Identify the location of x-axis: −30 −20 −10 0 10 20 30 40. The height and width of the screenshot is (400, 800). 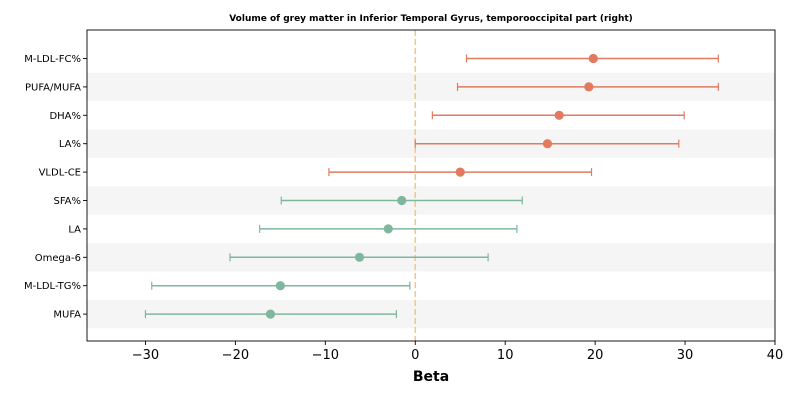
(458, 352).